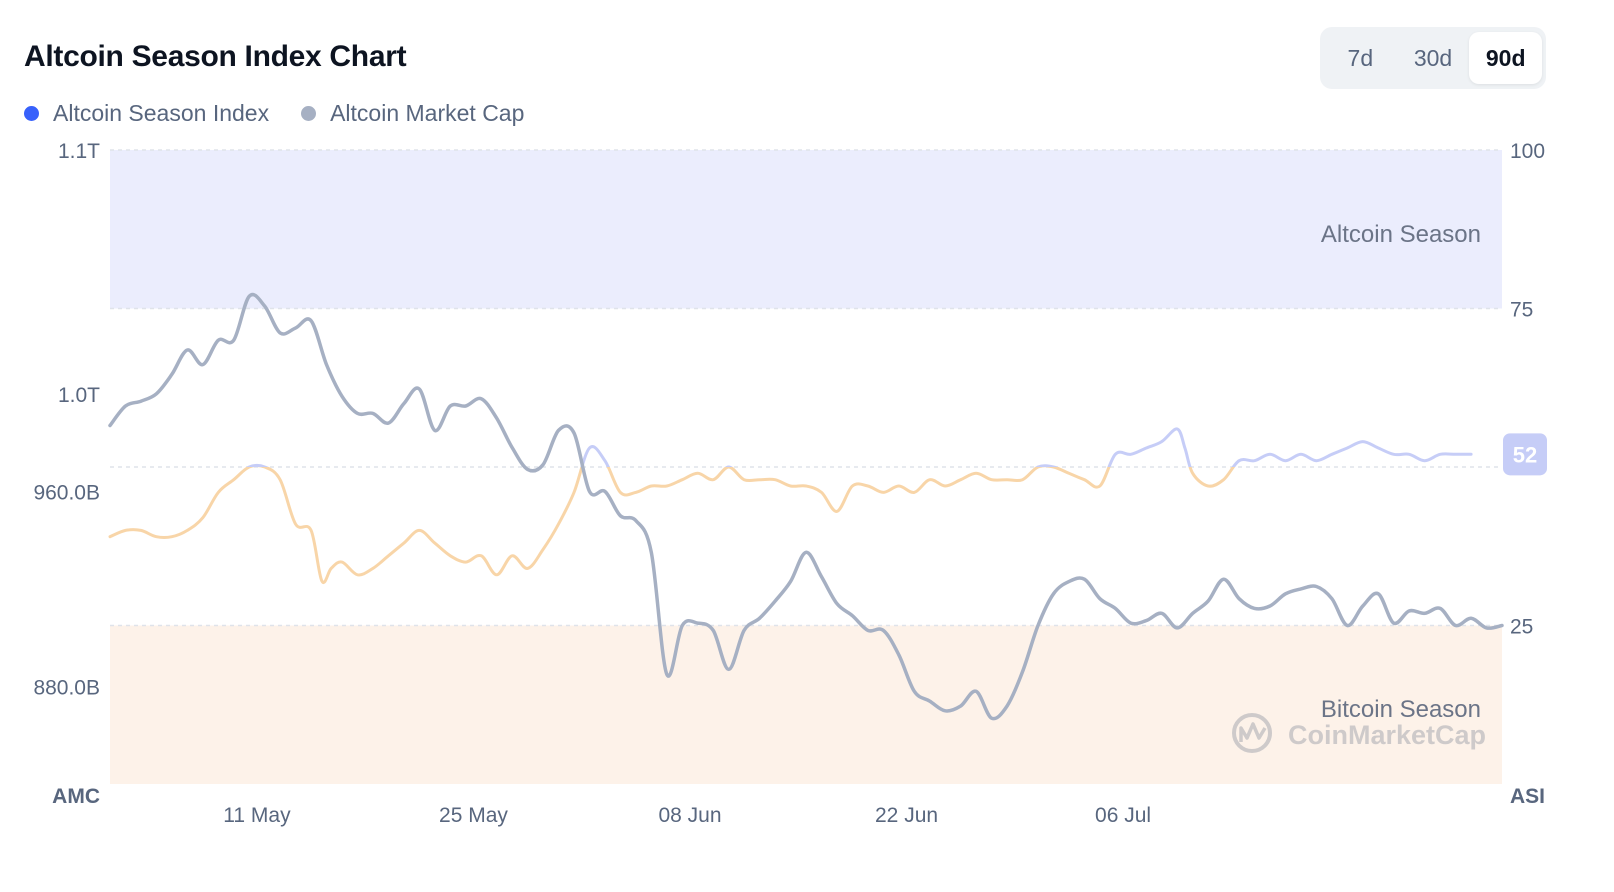 This screenshot has height=892, width=1614. What do you see at coordinates (66, 492) in the screenshot?
I see `left-axis-tick-label: 960.0B` at bounding box center [66, 492].